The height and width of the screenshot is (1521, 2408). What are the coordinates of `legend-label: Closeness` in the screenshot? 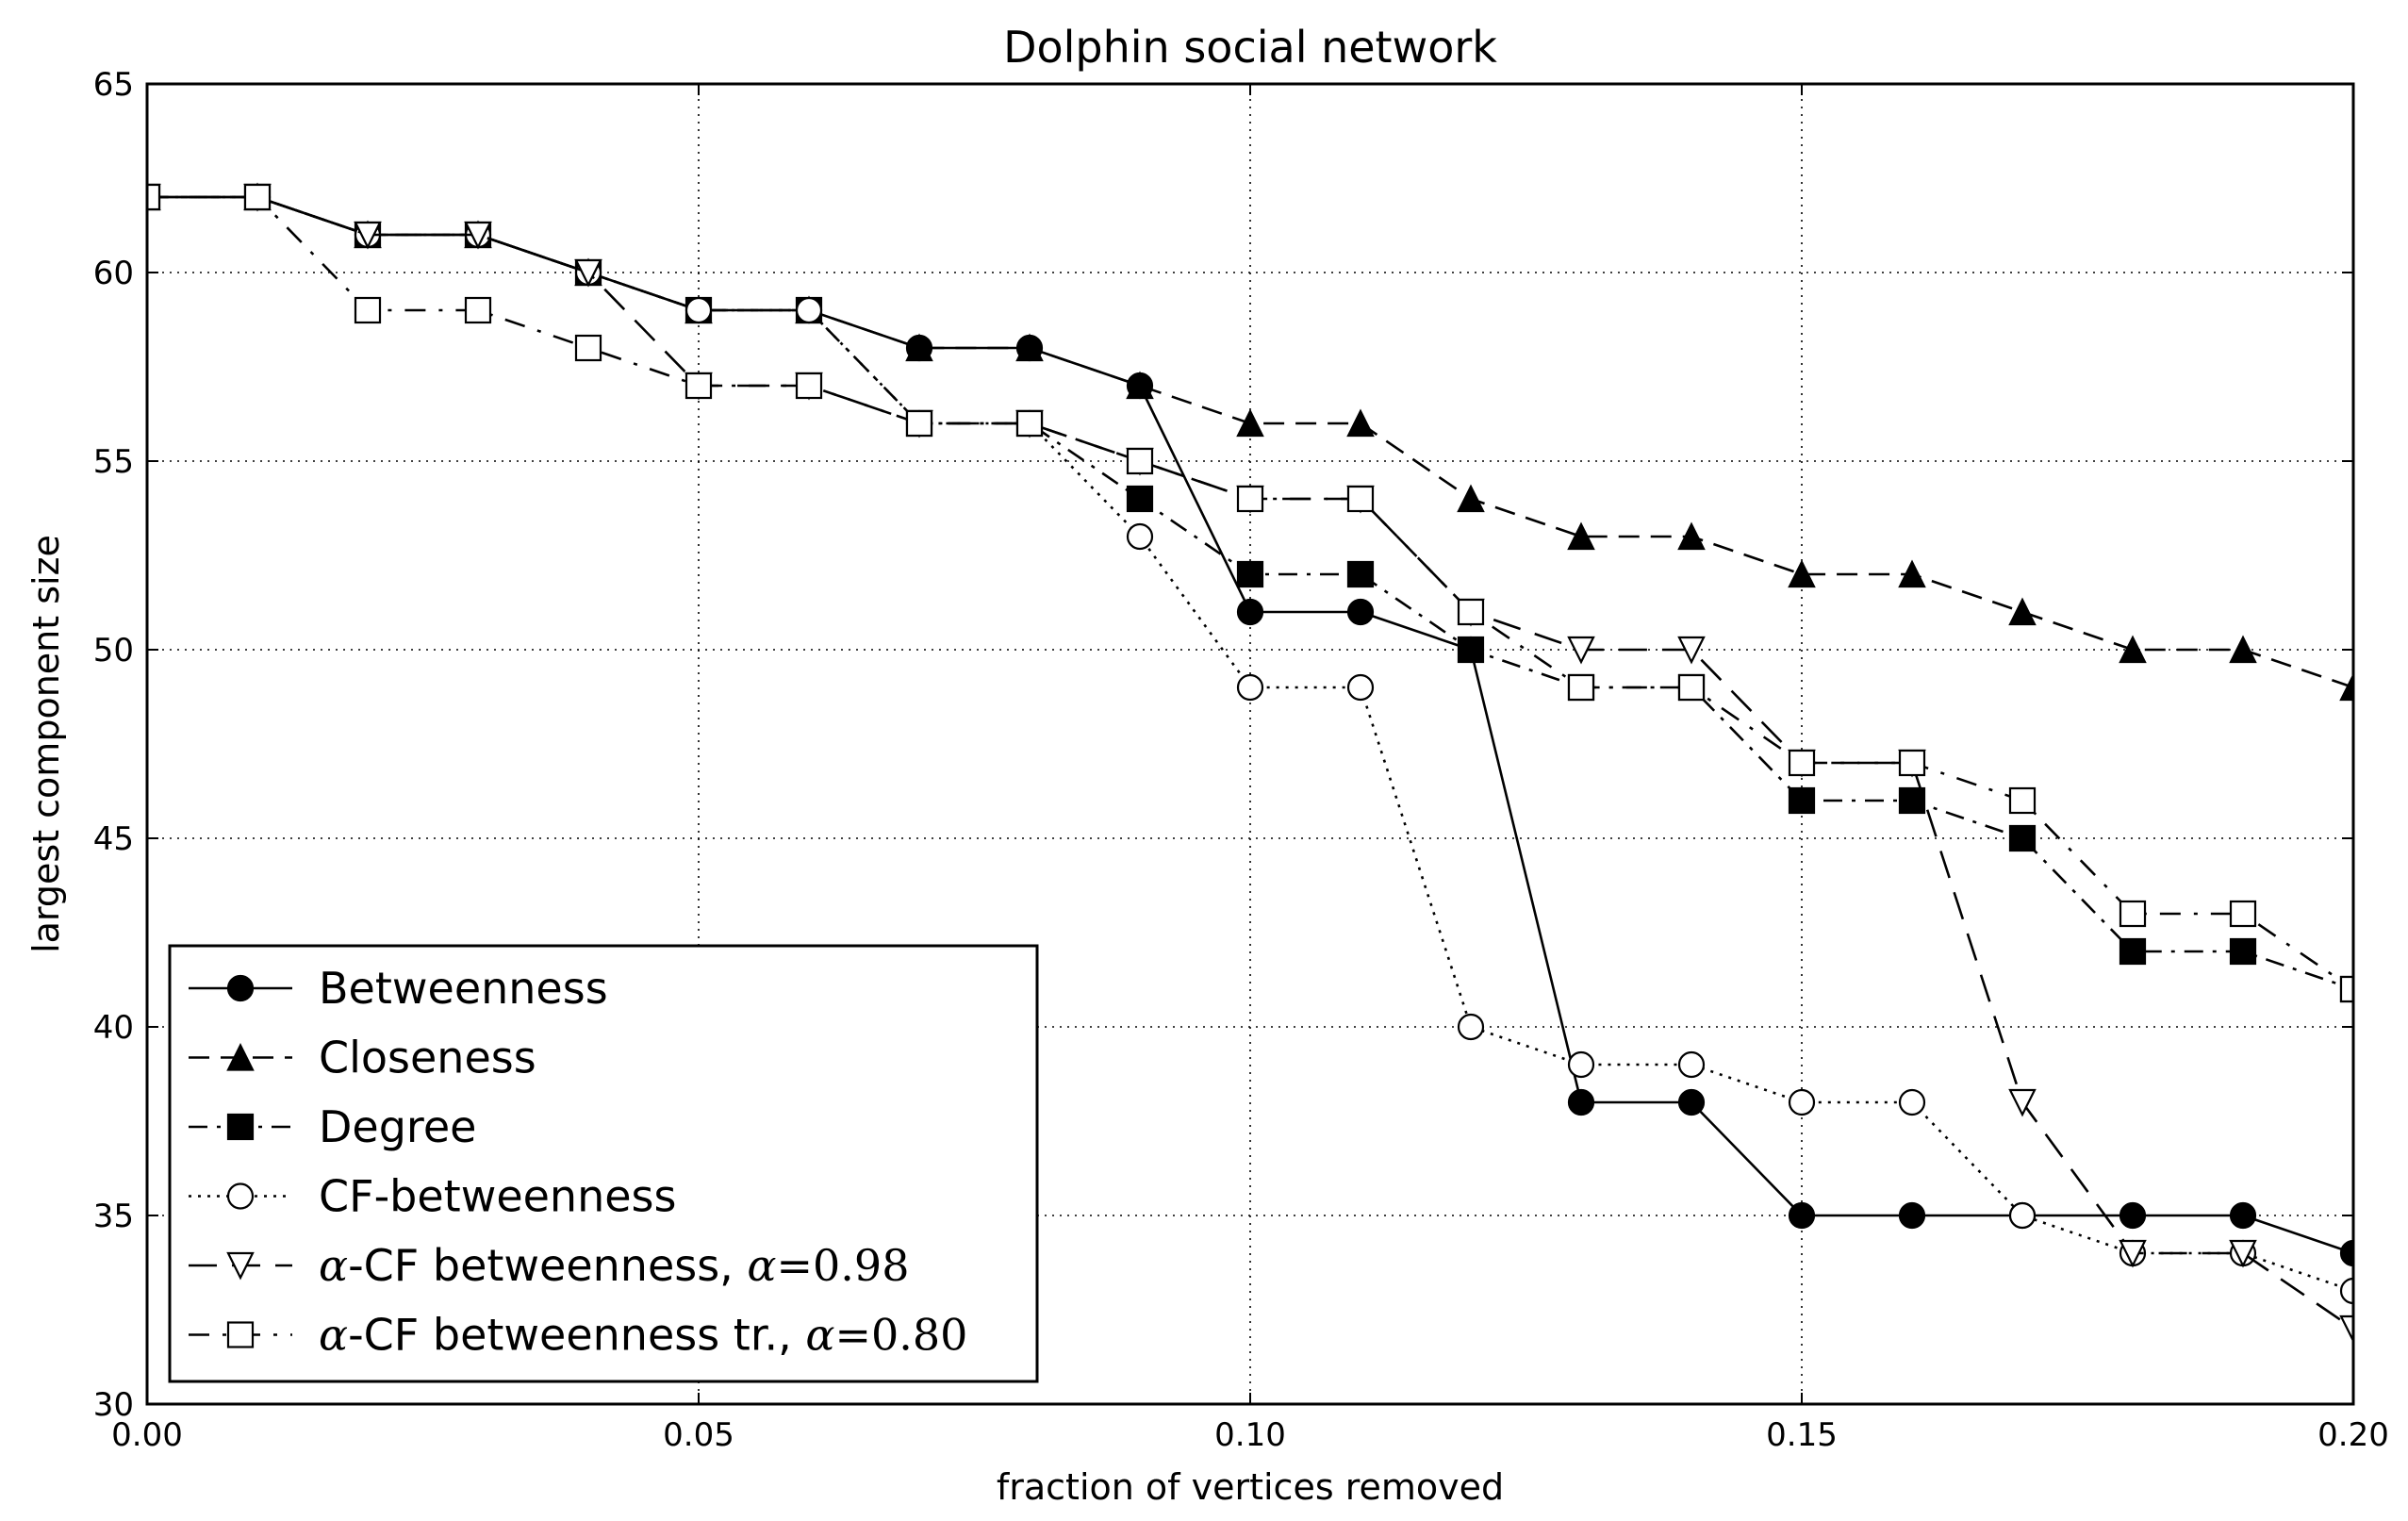 It's located at (427, 1058).